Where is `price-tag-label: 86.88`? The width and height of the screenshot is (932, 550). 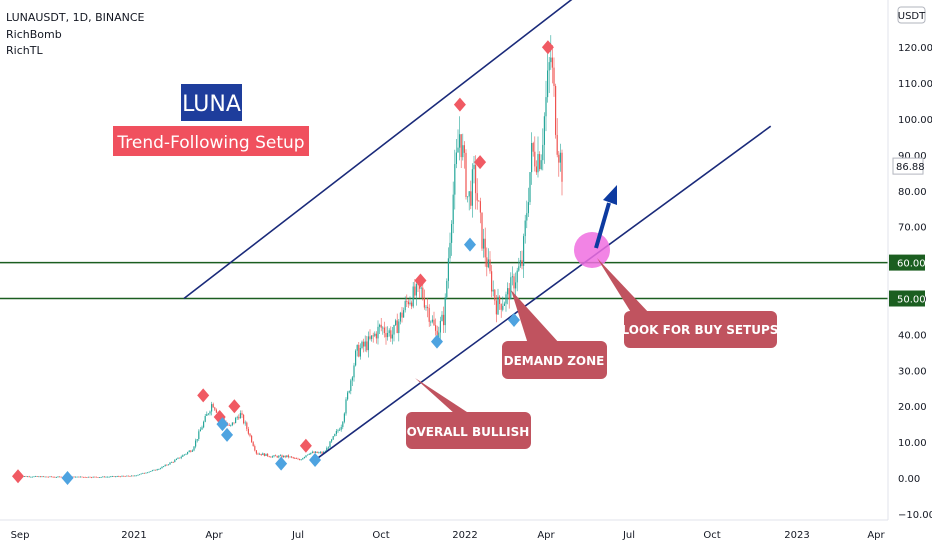 price-tag-label: 86.88 is located at coordinates (910, 167).